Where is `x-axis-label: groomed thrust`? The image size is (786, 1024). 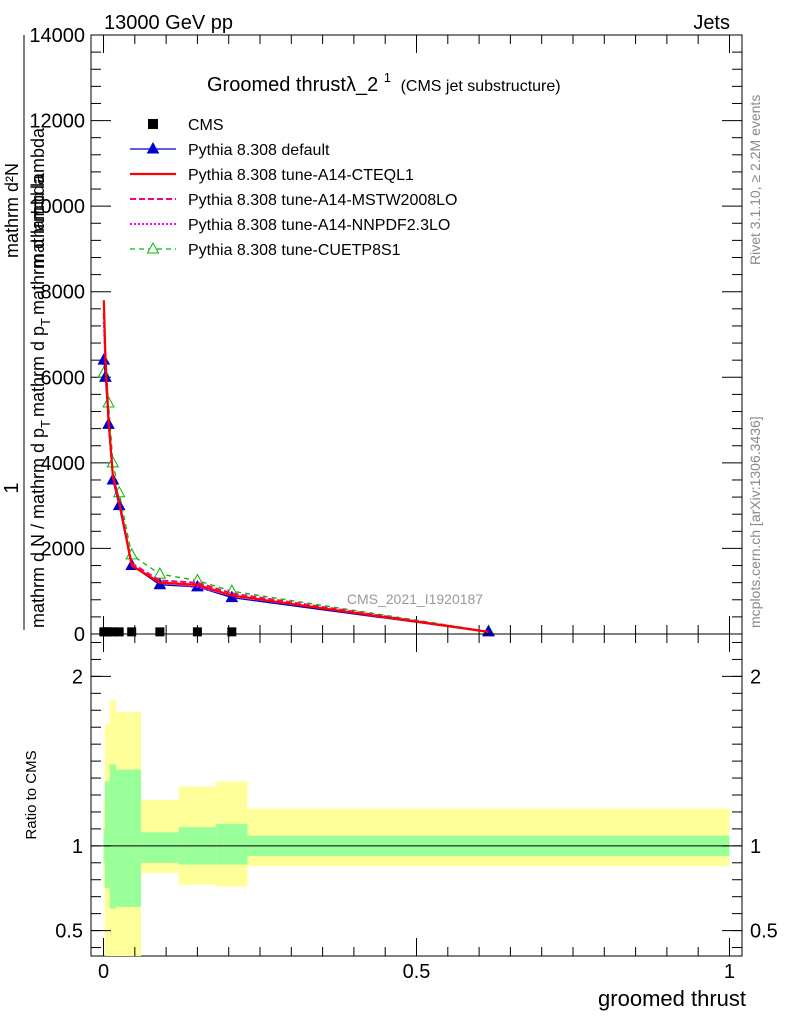
x-axis-label: groomed thrust is located at coordinates (672, 998).